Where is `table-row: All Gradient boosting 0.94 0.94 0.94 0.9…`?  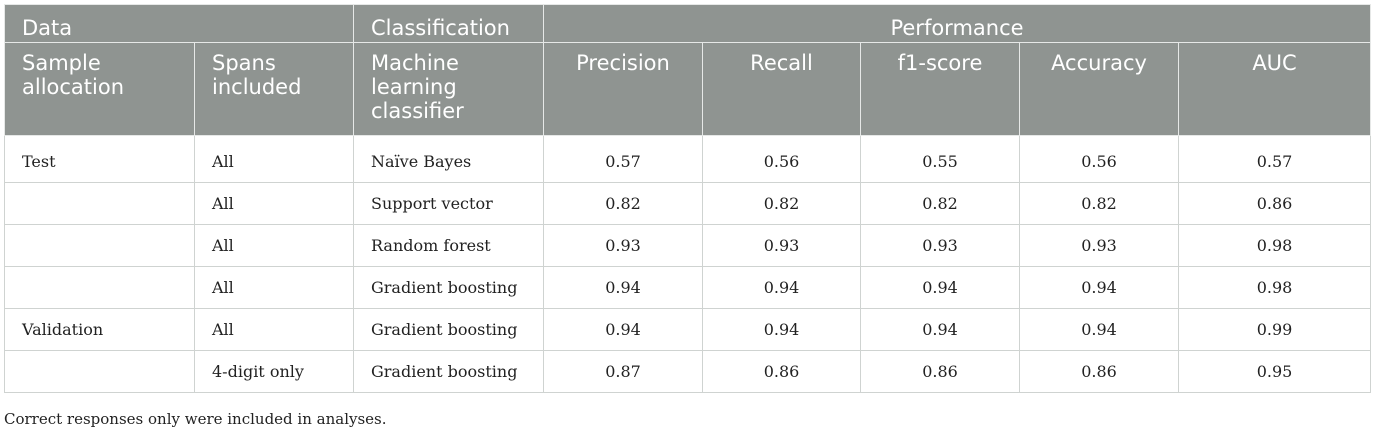 table-row: All Gradient boosting 0.94 0.94 0.94 0.9… is located at coordinates (688, 287).